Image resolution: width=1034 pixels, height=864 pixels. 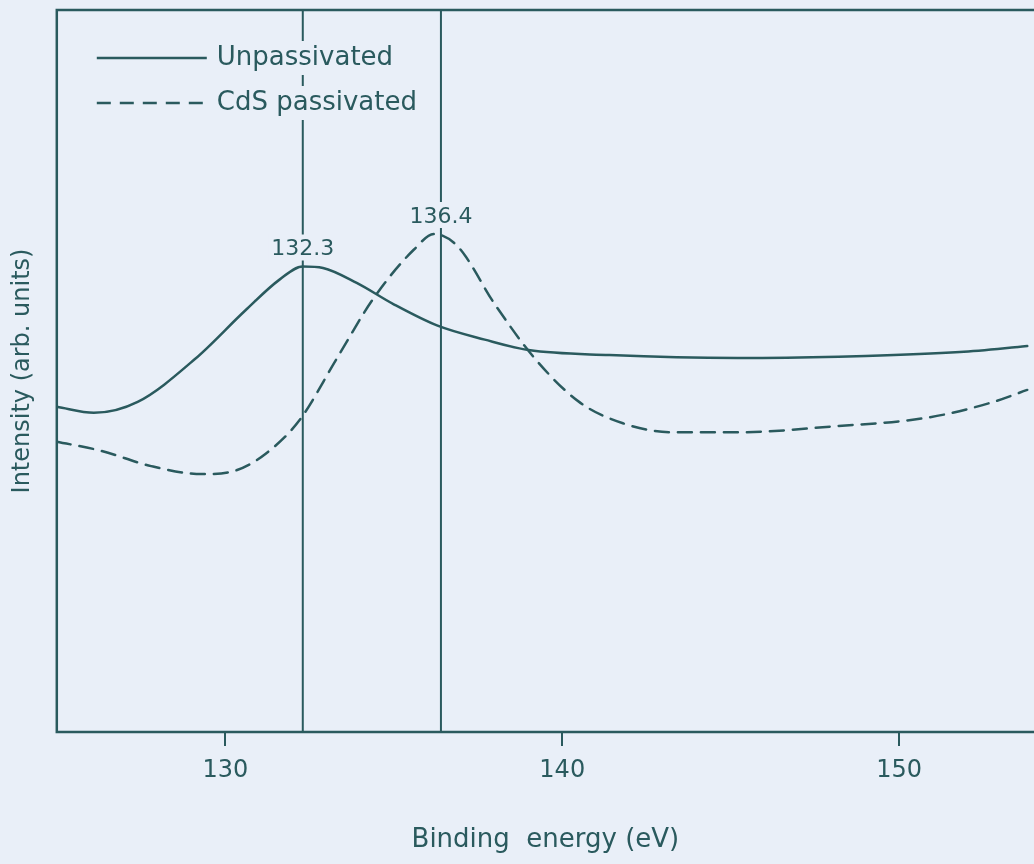 I want to click on legend-label: Unpassivated, so click(x=305, y=55).